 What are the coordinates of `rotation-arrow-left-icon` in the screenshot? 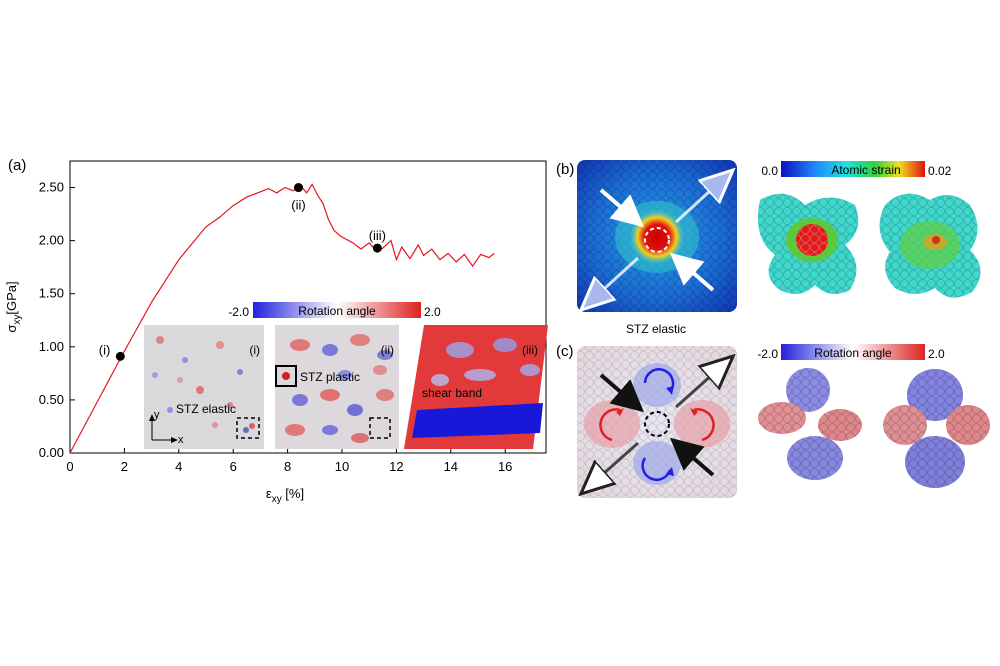 It's located at (610, 425).